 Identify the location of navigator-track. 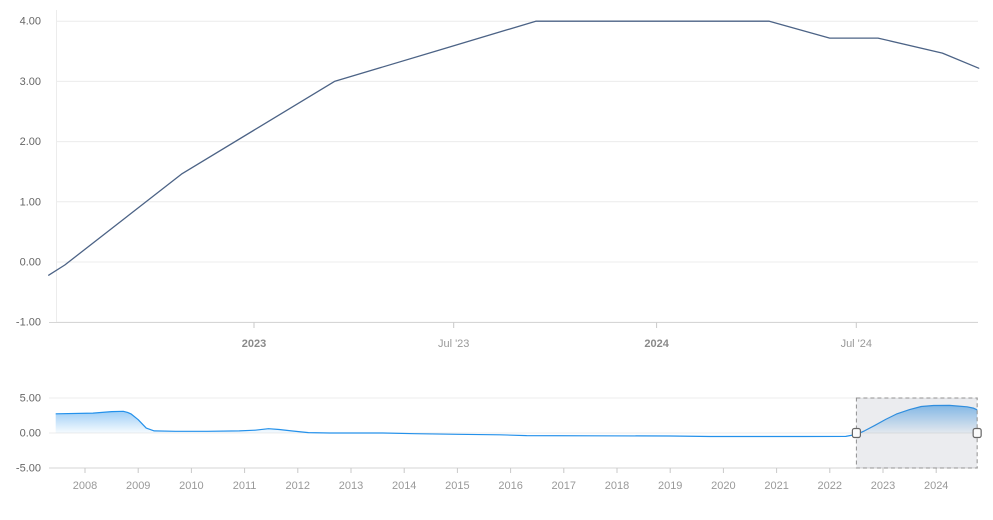
(513, 433).